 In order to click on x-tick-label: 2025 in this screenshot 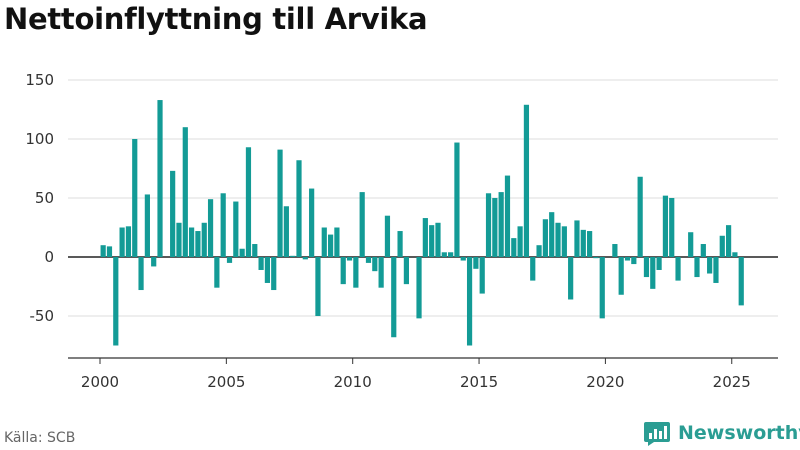, I will do `click(732, 382)`.